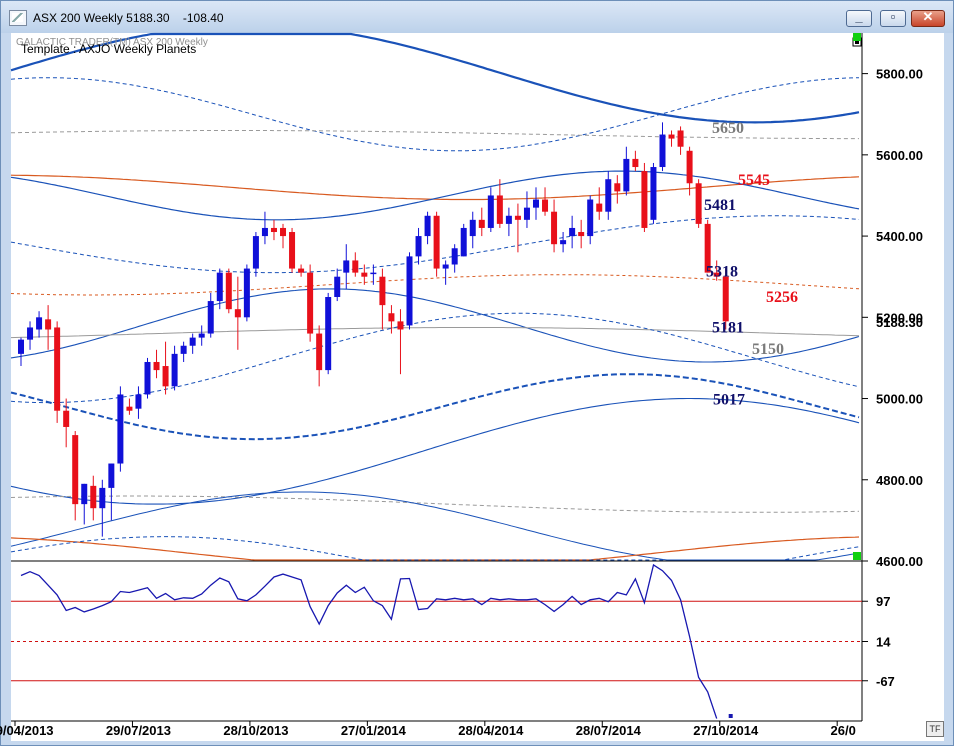 Image resolution: width=954 pixels, height=746 pixels. Describe the element at coordinates (730, 716) in the screenshot. I see `oscillator-end-marker` at that location.